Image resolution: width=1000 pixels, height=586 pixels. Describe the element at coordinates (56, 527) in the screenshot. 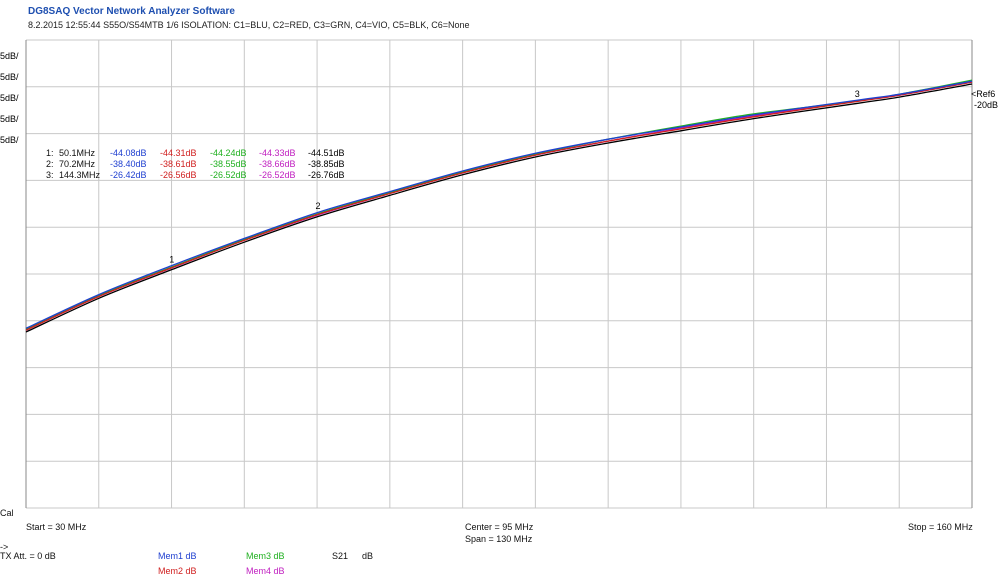

I see `axis-start-label: Start = 30 MHz` at that location.